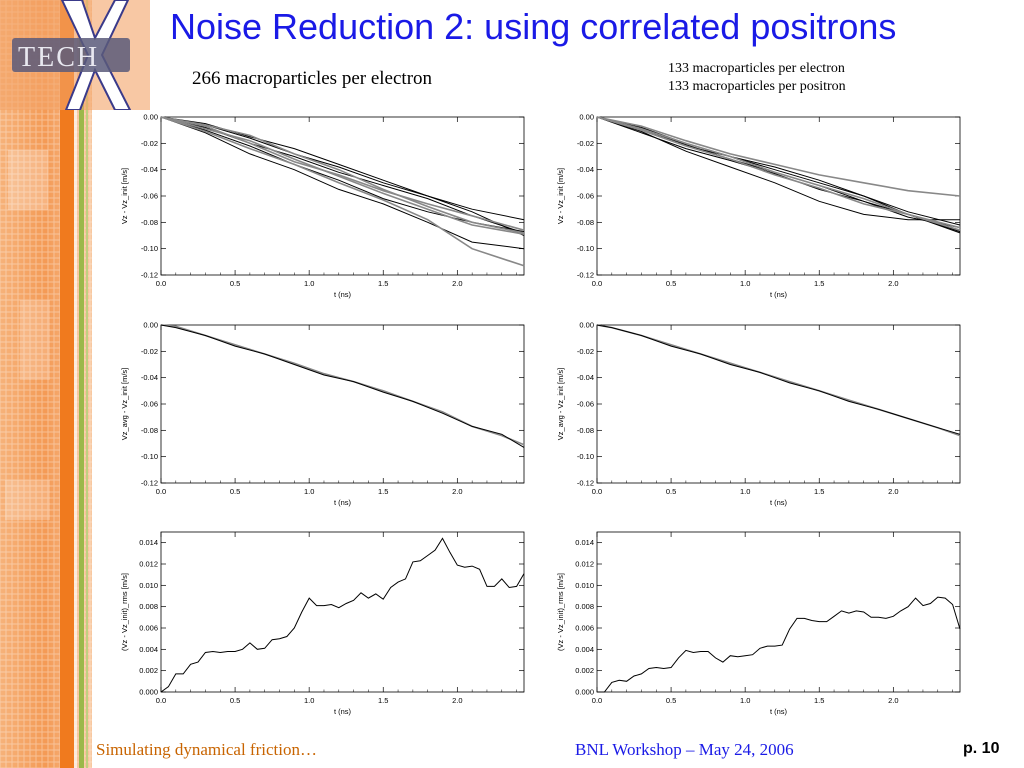 This screenshot has width=1024, height=768. What do you see at coordinates (684, 749) in the screenshot?
I see `footer-center-text: BNL Workshop – May 24, 2006` at bounding box center [684, 749].